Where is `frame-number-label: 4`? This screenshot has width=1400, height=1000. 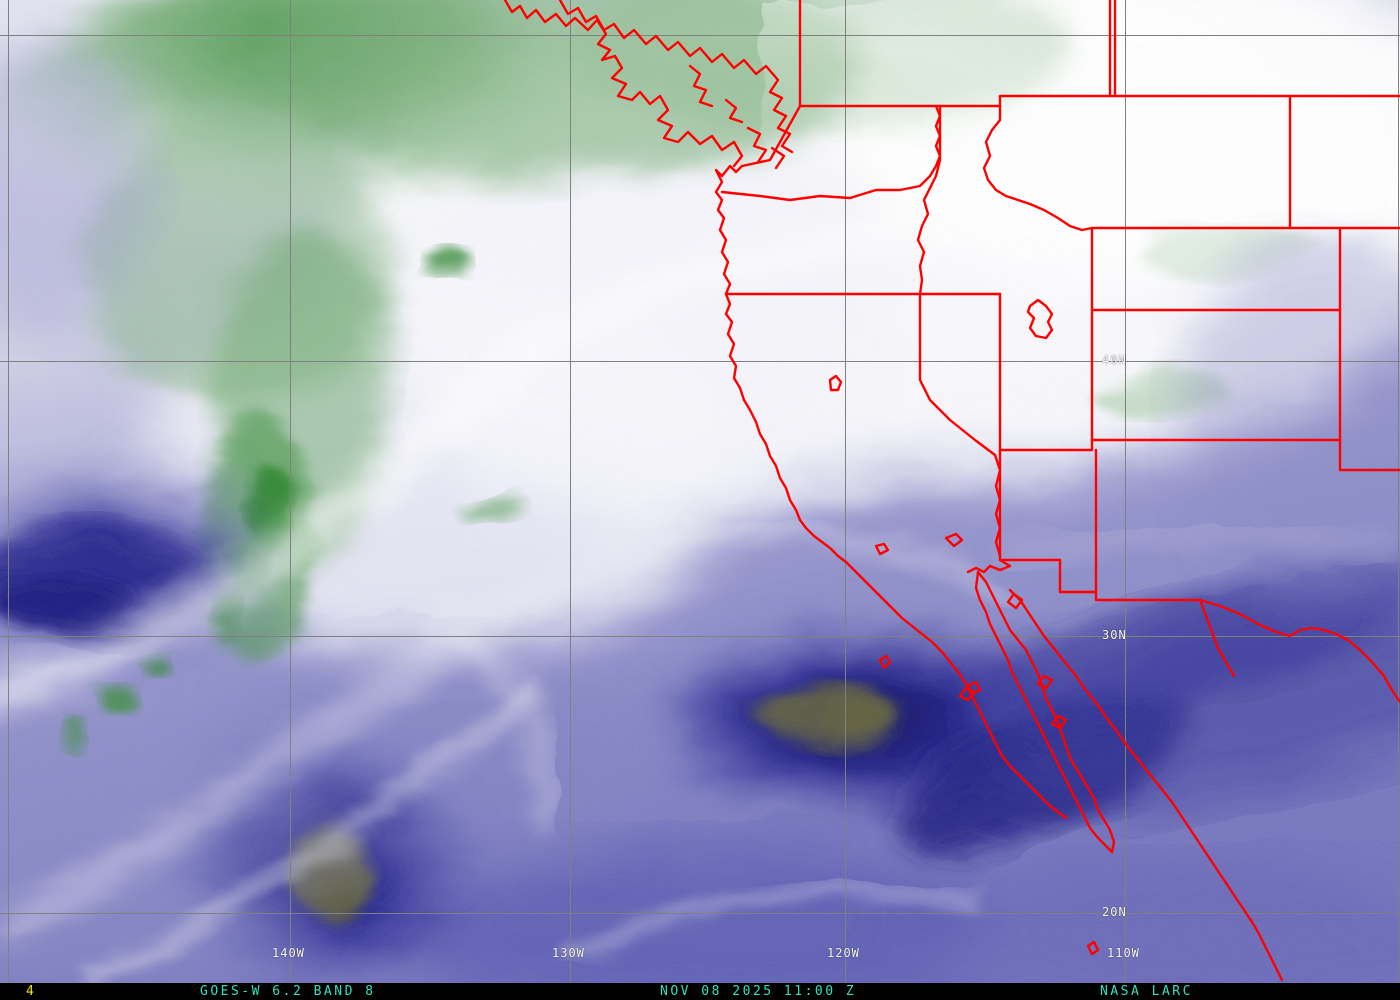 frame-number-label: 4 is located at coordinates (30, 991).